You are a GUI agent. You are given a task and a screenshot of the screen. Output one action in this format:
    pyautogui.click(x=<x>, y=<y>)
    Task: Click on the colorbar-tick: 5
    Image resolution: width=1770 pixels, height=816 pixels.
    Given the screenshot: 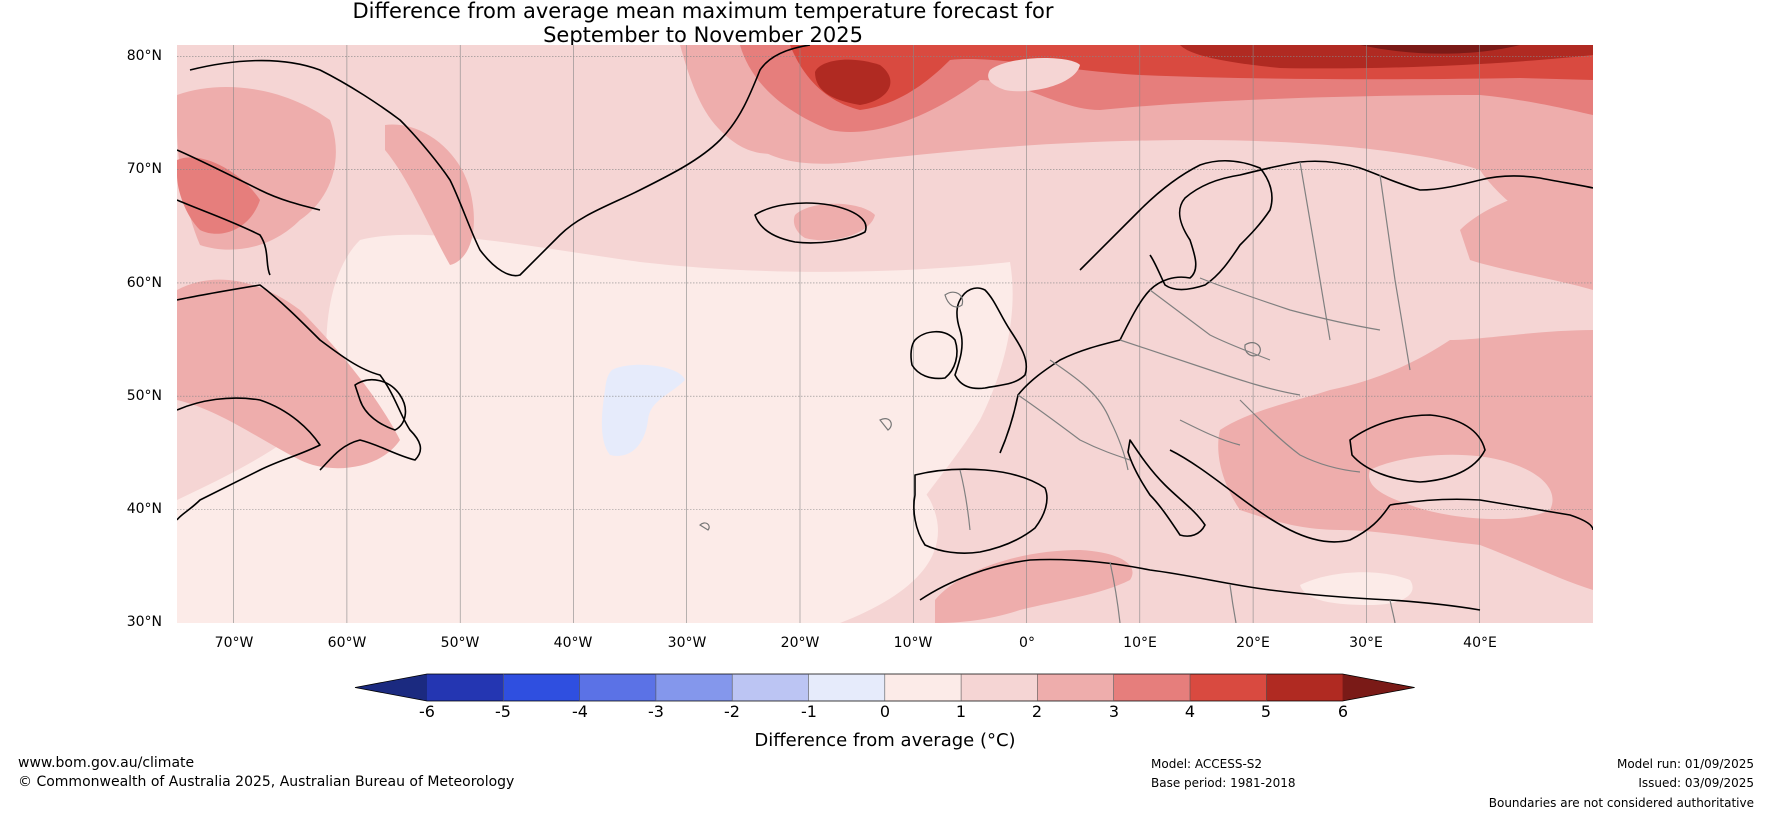 What is the action you would take?
    pyautogui.click(x=1266, y=711)
    